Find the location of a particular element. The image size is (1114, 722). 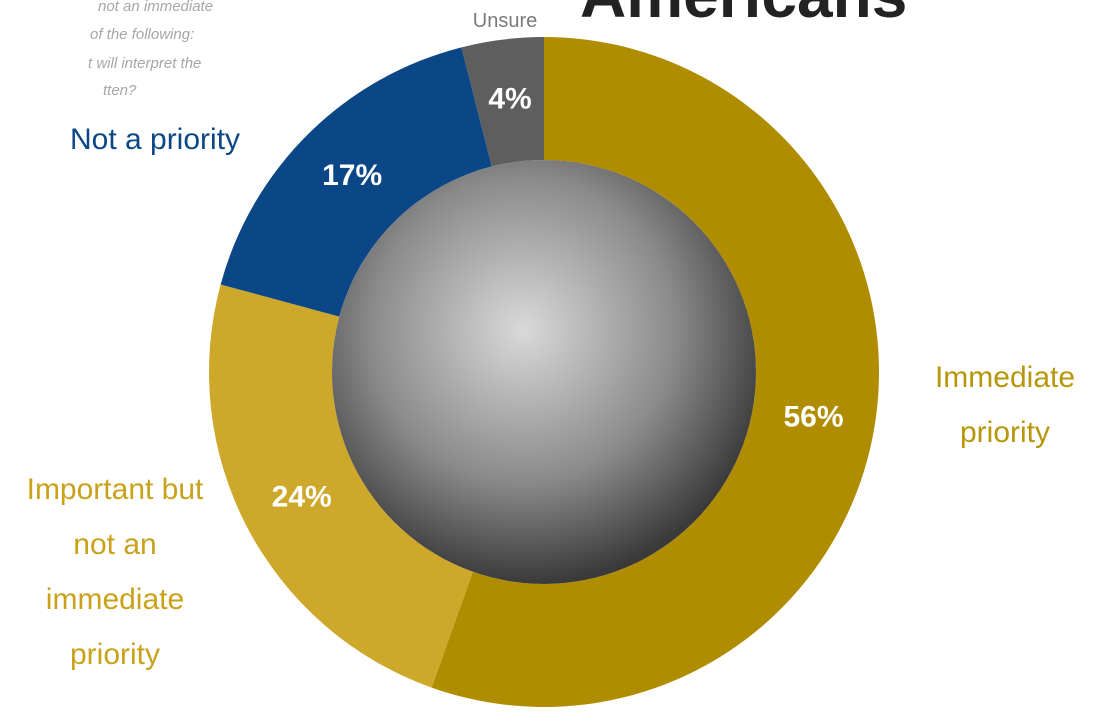

category-label: Immediate priority is located at coordinates (1005, 405).